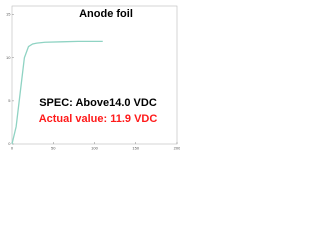 The width and height of the screenshot is (320, 240). Describe the element at coordinates (12, 148) in the screenshot. I see `x-tick-label: 0` at that location.